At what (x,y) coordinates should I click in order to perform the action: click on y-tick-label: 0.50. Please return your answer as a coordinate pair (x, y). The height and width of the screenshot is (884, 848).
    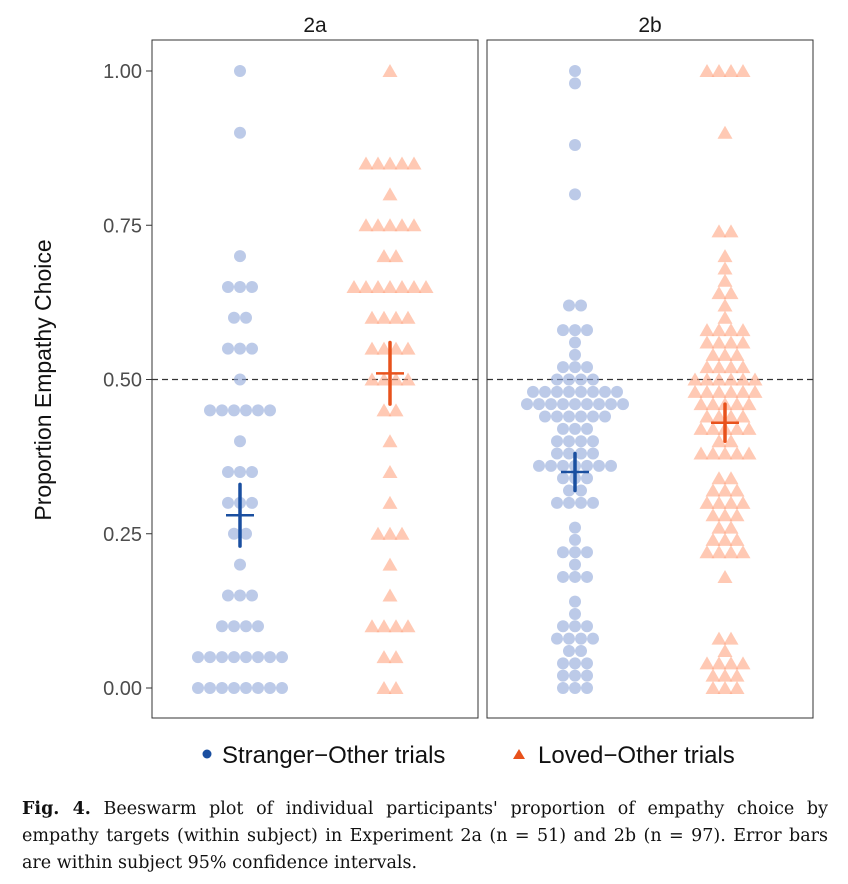
    Looking at the image, I should click on (122, 381).